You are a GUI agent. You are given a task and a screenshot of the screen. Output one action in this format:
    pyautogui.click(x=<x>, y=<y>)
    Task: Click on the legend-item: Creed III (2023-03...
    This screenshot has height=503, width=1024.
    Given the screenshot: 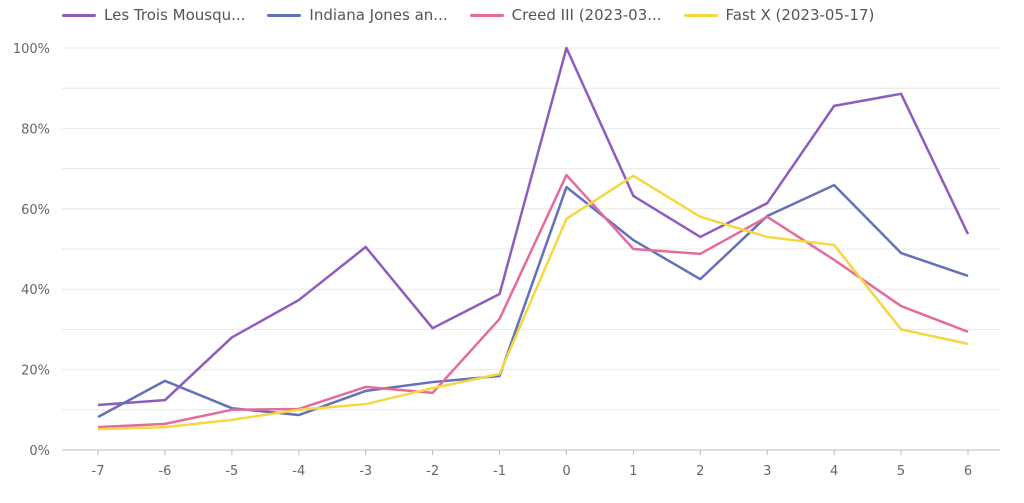 What is the action you would take?
    pyautogui.click(x=565, y=15)
    